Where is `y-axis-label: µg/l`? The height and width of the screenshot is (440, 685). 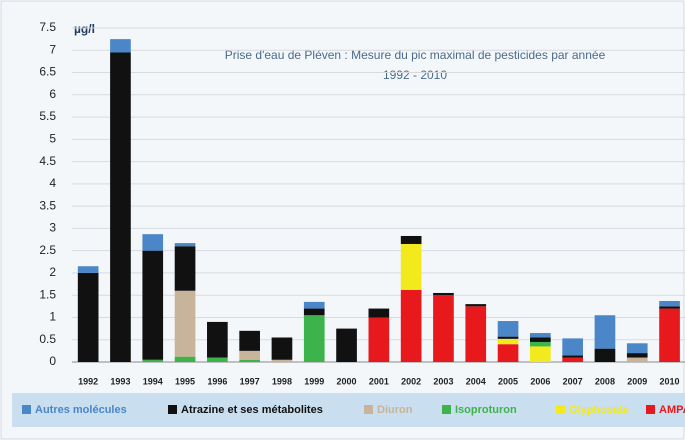 y-axis-label: µg/l is located at coordinates (84, 29).